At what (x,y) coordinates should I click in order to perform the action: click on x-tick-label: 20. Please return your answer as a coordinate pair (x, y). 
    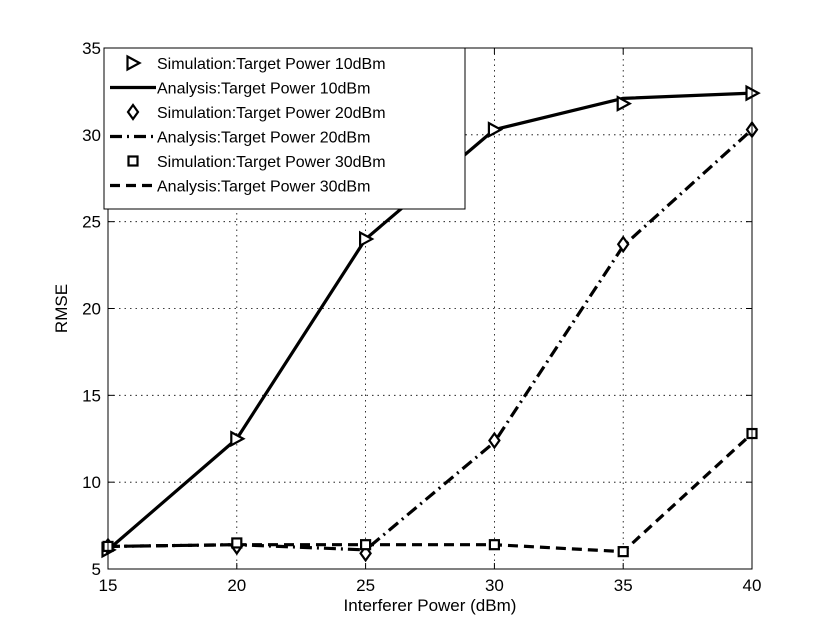
    Looking at the image, I should click on (236, 585).